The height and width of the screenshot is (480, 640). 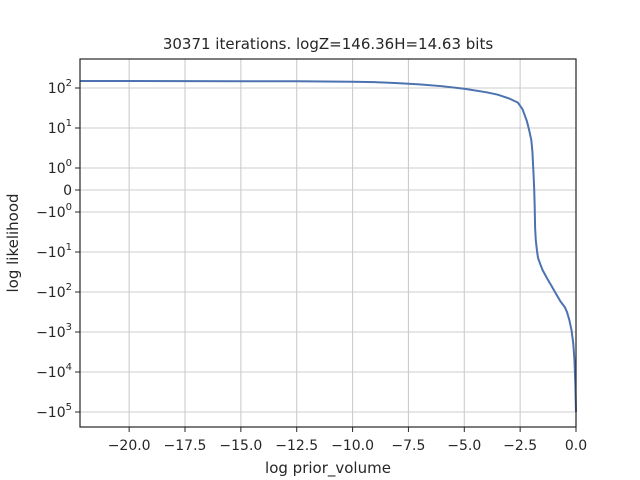 I want to click on y-tick-label: 10¹, so click(x=60, y=127).